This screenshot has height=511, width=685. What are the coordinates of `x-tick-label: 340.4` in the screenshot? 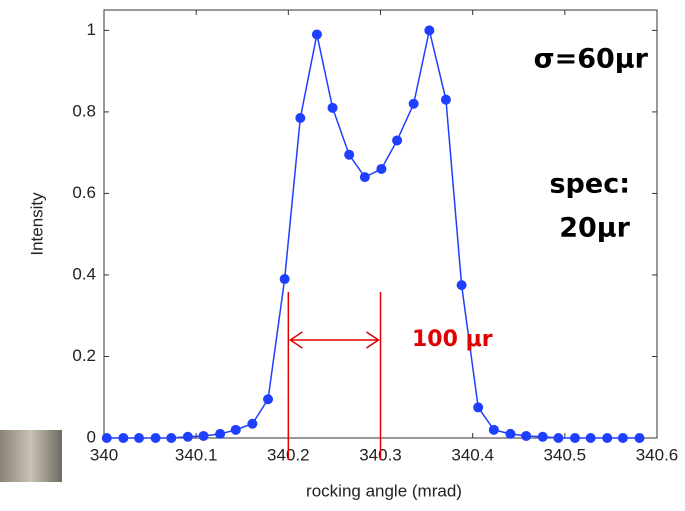 It's located at (472, 454).